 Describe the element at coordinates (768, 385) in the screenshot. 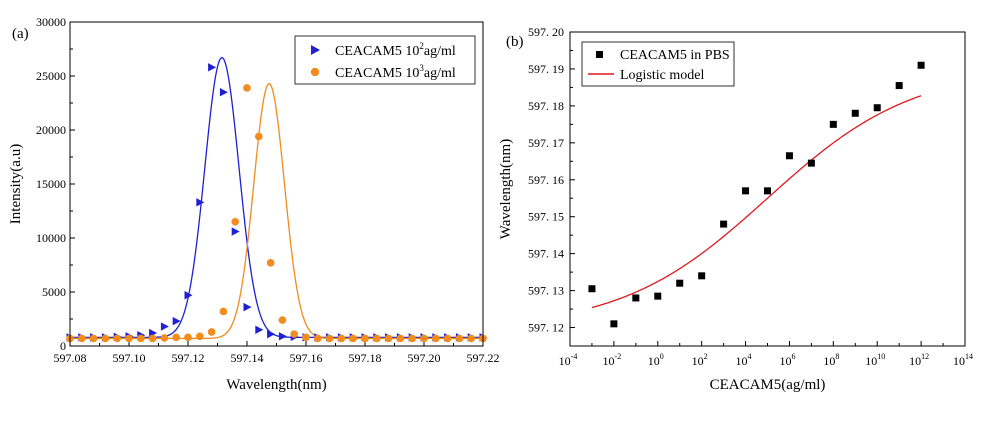

I see `panel-b-x-axis-label: CEACAM5(ag/ml)` at that location.